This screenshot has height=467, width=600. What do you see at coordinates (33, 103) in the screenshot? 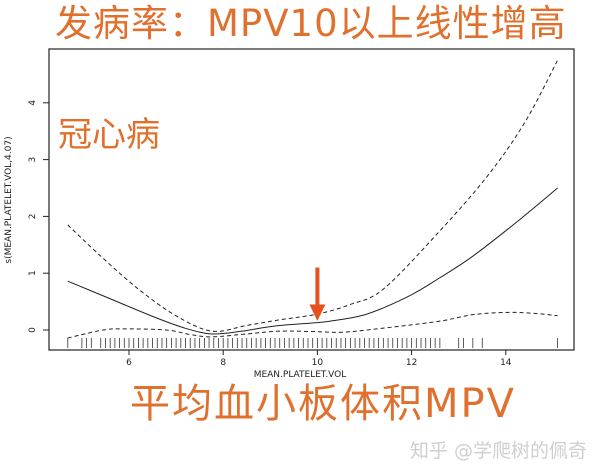
I see `y-tick-label: 4` at bounding box center [33, 103].